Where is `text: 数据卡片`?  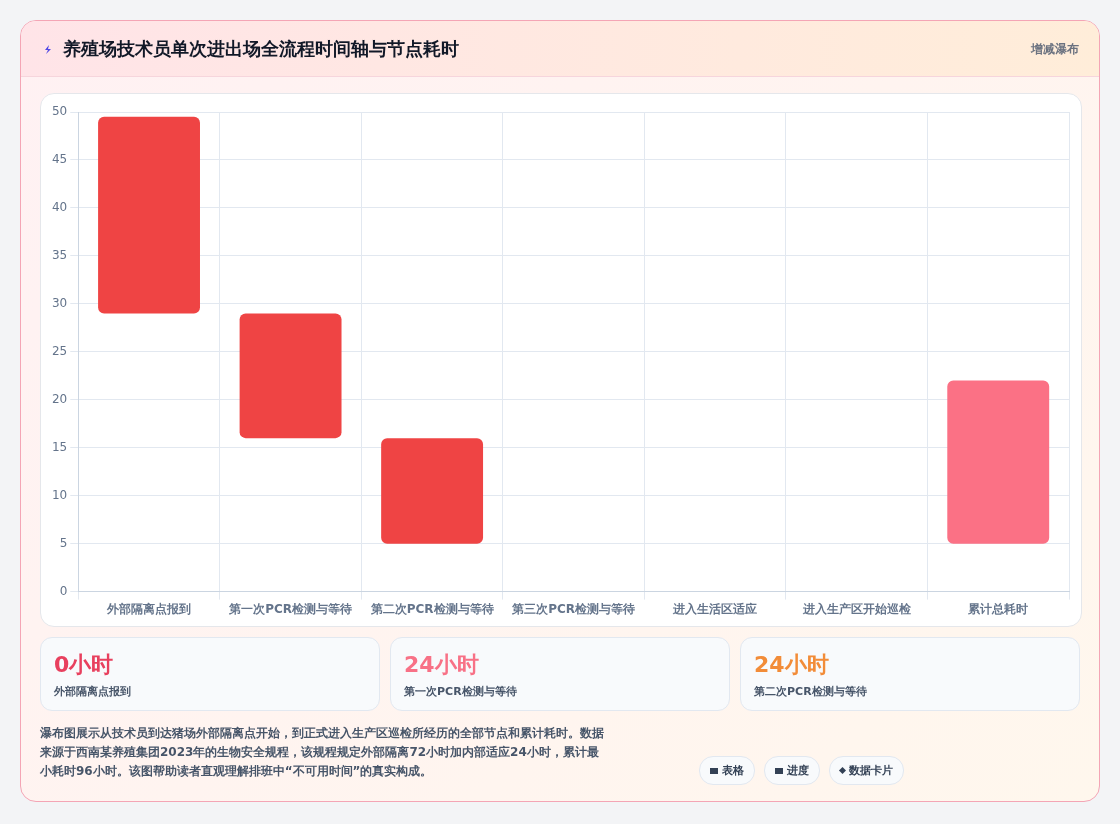 text: 数据卡片 is located at coordinates (871, 770).